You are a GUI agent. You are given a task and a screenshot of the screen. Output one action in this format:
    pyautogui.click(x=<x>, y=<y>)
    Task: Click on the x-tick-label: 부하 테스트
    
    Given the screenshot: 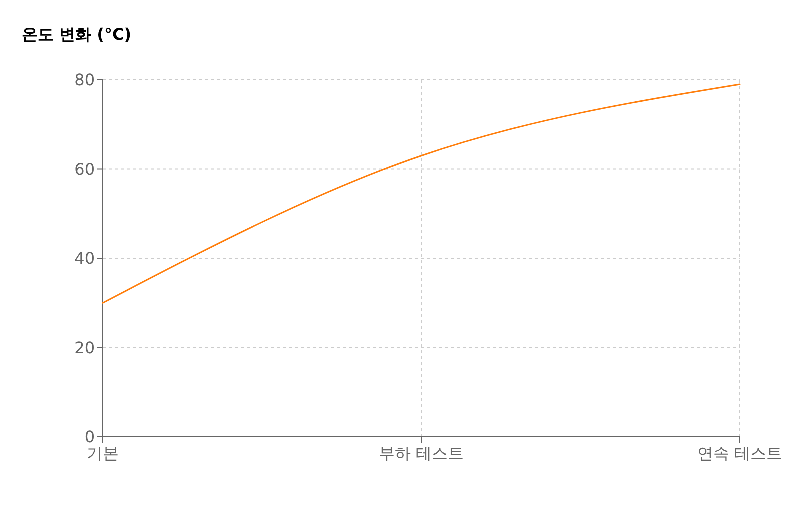 What is the action you would take?
    pyautogui.click(x=421, y=453)
    